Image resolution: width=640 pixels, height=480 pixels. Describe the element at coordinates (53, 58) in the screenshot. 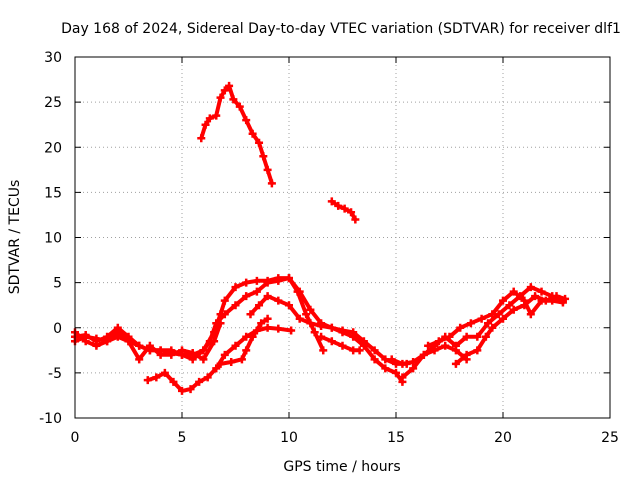

I see `y-tick-label: 30` at that location.